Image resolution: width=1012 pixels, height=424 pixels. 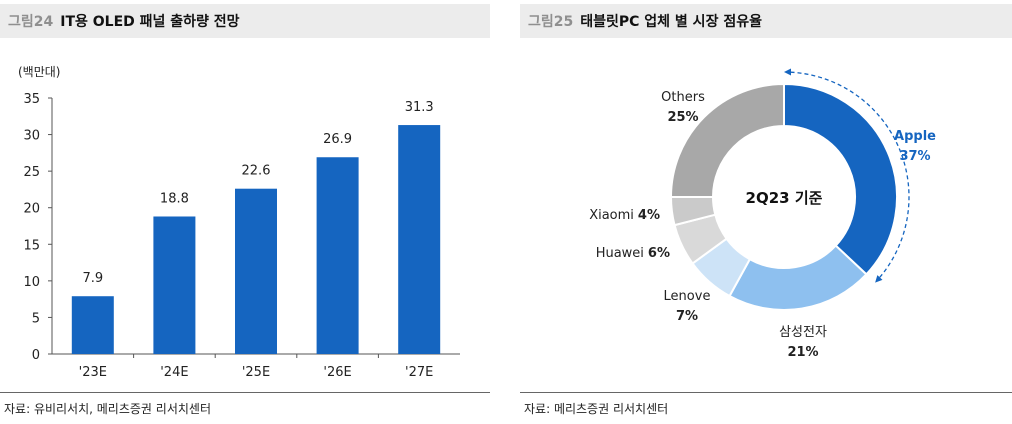 I want to click on slice-percent: 4%, so click(x=649, y=215).